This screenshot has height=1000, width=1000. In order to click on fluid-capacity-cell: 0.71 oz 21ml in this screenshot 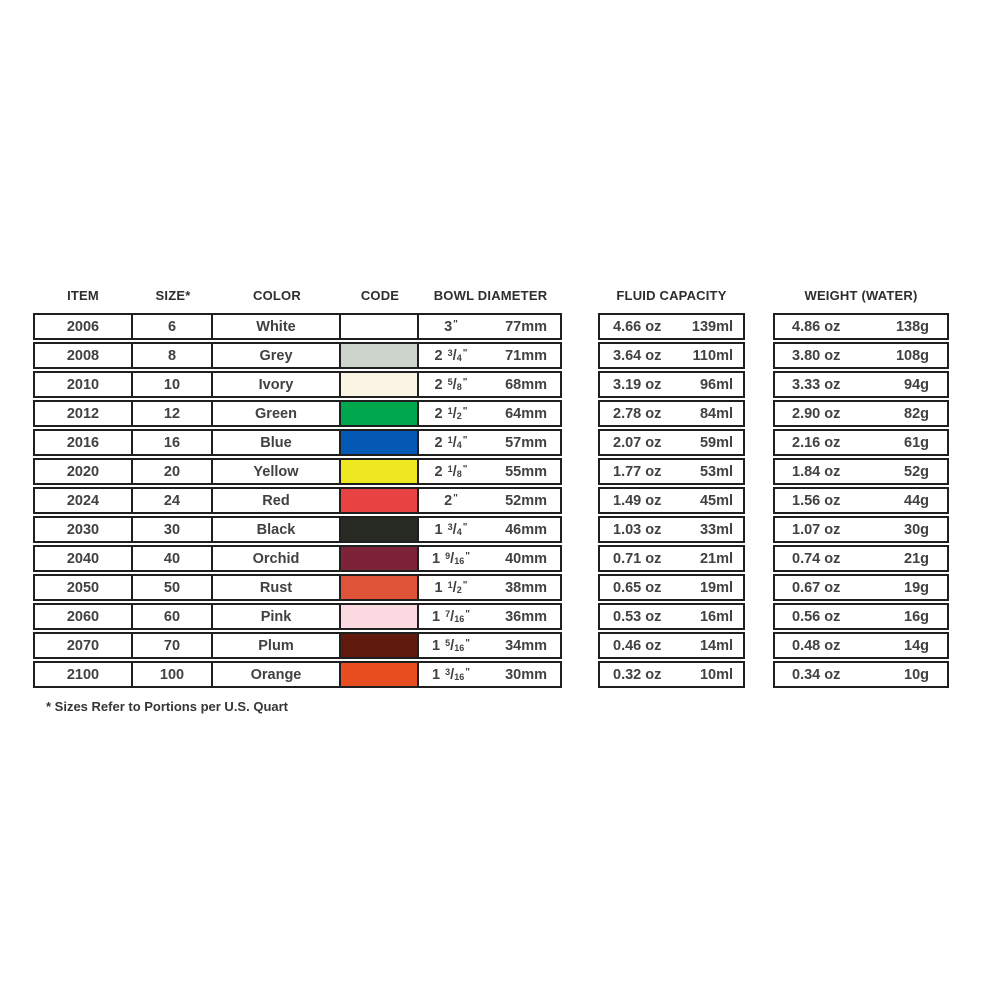, I will do `click(671, 558)`.